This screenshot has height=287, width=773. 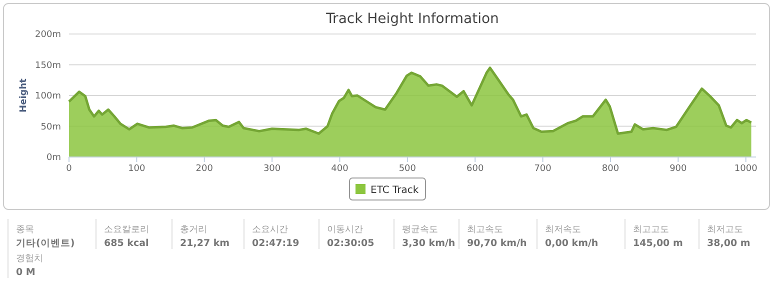 What do you see at coordinates (48, 97) in the screenshot?
I see `y-tick-label: 100m` at bounding box center [48, 97].